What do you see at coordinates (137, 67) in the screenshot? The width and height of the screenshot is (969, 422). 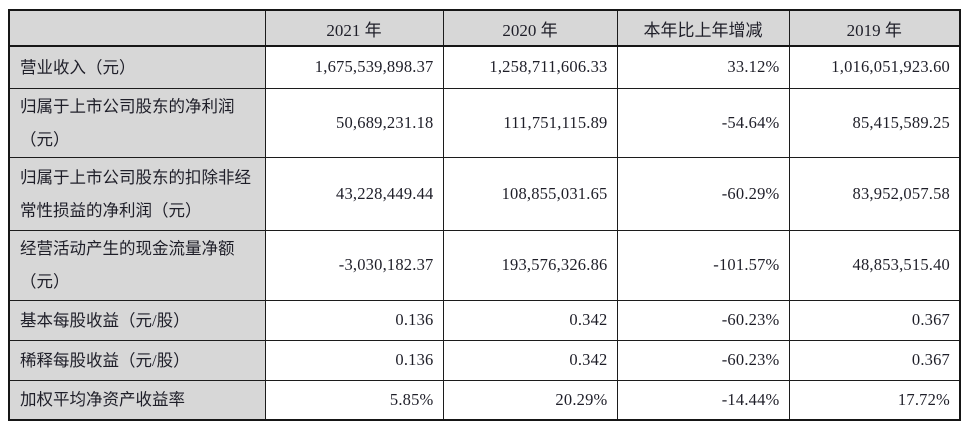 I see `row-label: 营业收入（元）` at bounding box center [137, 67].